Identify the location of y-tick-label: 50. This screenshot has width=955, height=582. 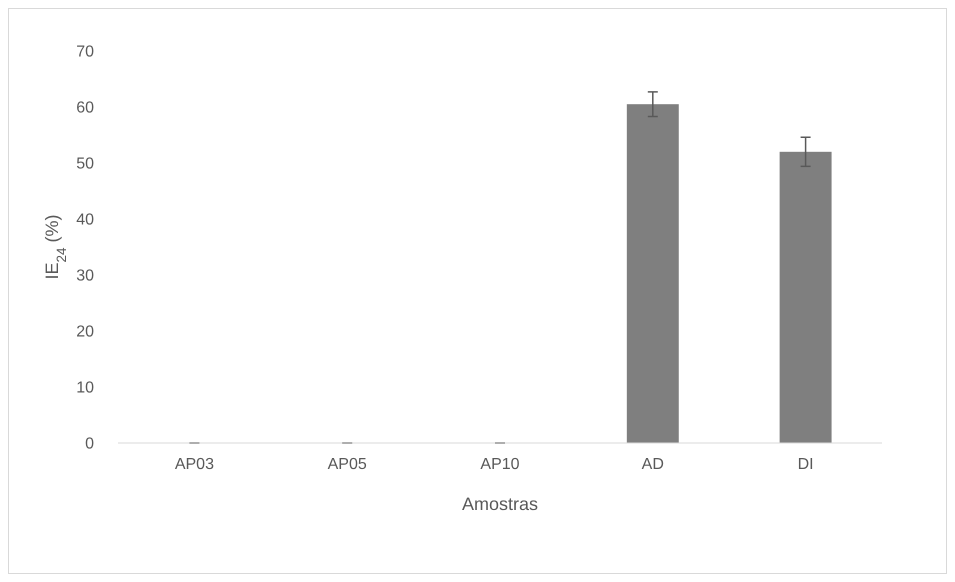
(85, 164).